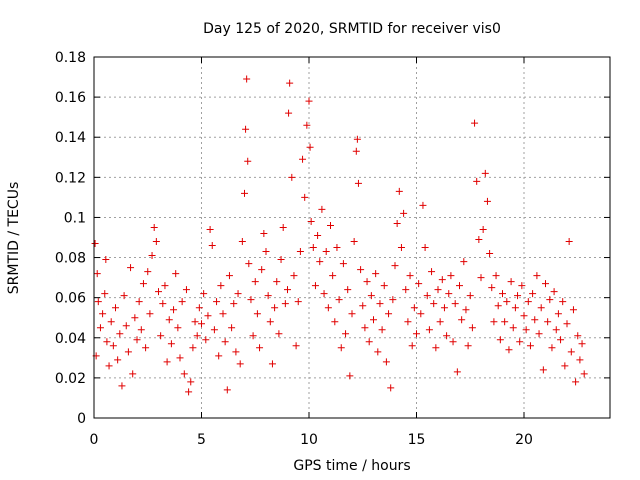 The height and width of the screenshot is (480, 640). I want to click on y-tick-label: 0, so click(81, 419).